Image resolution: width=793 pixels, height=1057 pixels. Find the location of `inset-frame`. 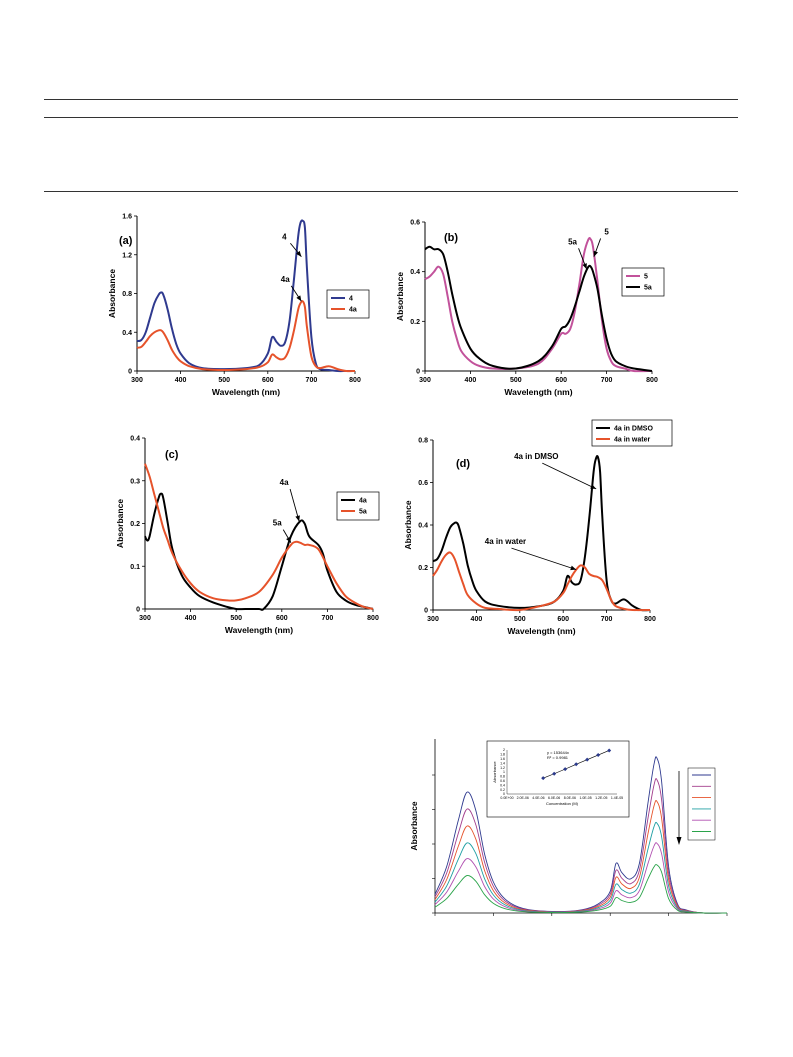

inset-frame is located at coordinates (558, 779).